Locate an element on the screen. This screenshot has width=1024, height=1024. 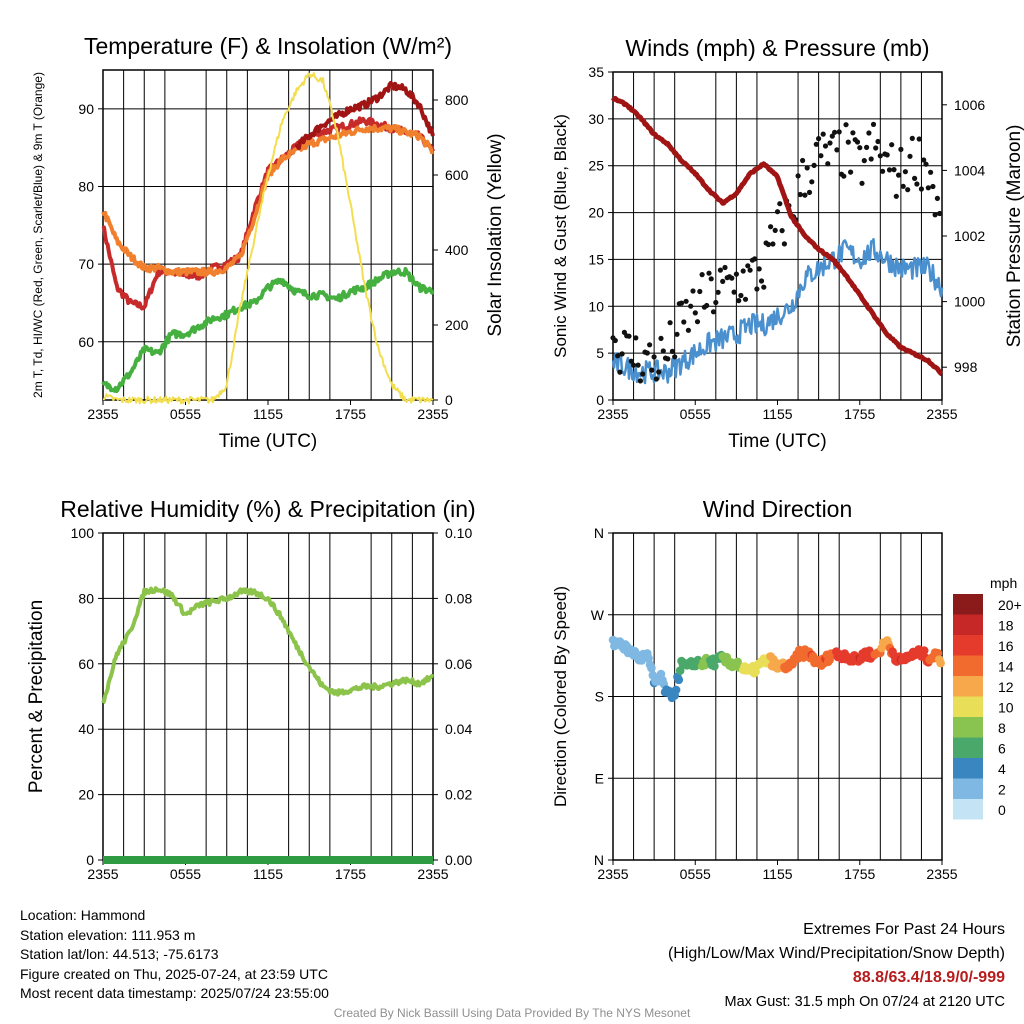
colorbar-label: 16 is located at coordinates (1006, 646).